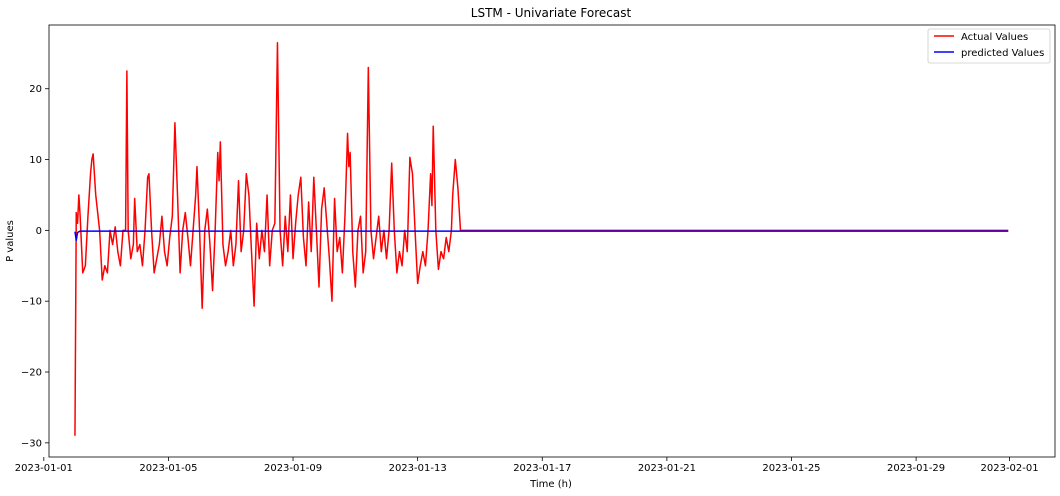  I want to click on y-tick-label: −10, so click(31, 302).